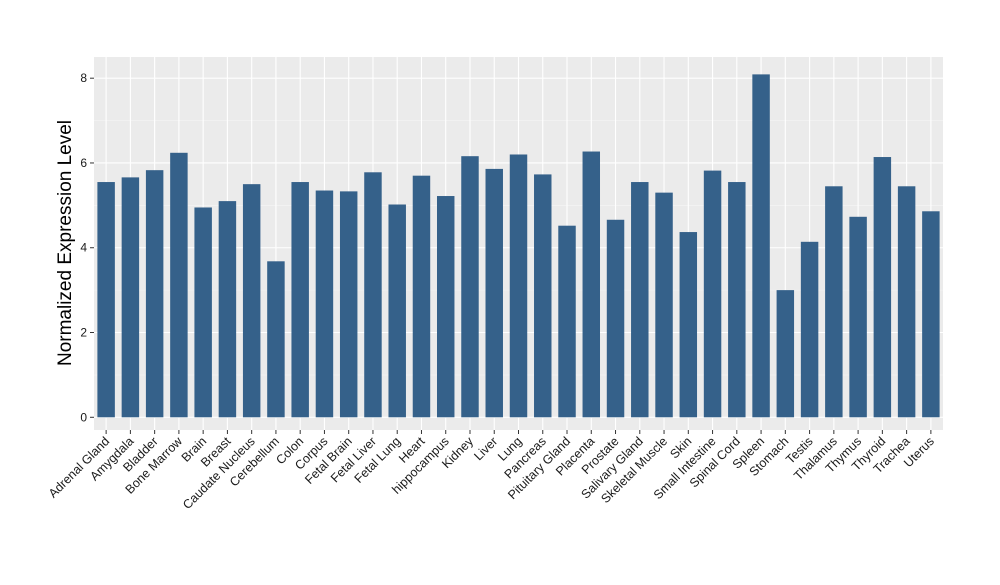  I want to click on y-tick-label: 6, so click(83, 163).